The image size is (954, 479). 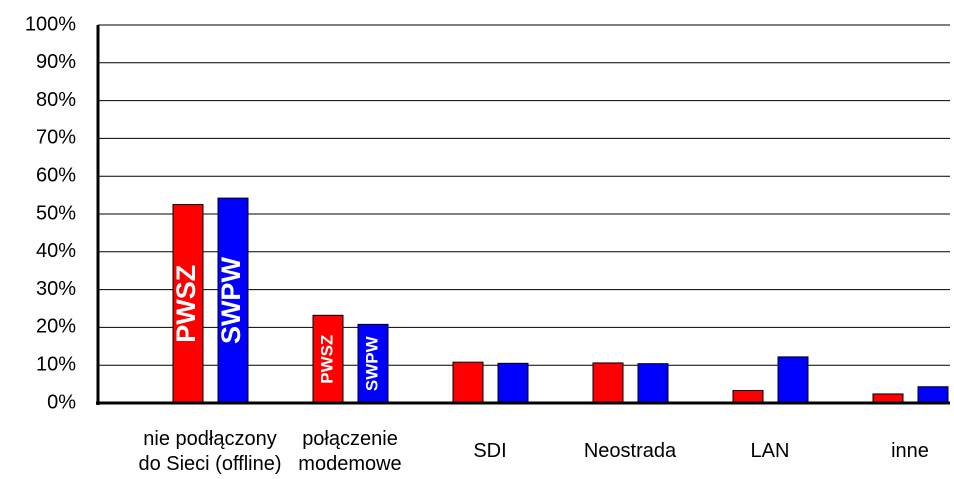 What do you see at coordinates (61, 402) in the screenshot?
I see `y-tick-label: 0%` at bounding box center [61, 402].